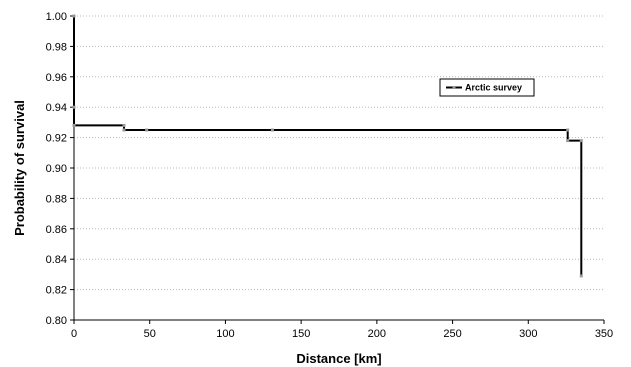 The image size is (631, 367). Describe the element at coordinates (454, 87) in the screenshot. I see `legend-marker` at that location.